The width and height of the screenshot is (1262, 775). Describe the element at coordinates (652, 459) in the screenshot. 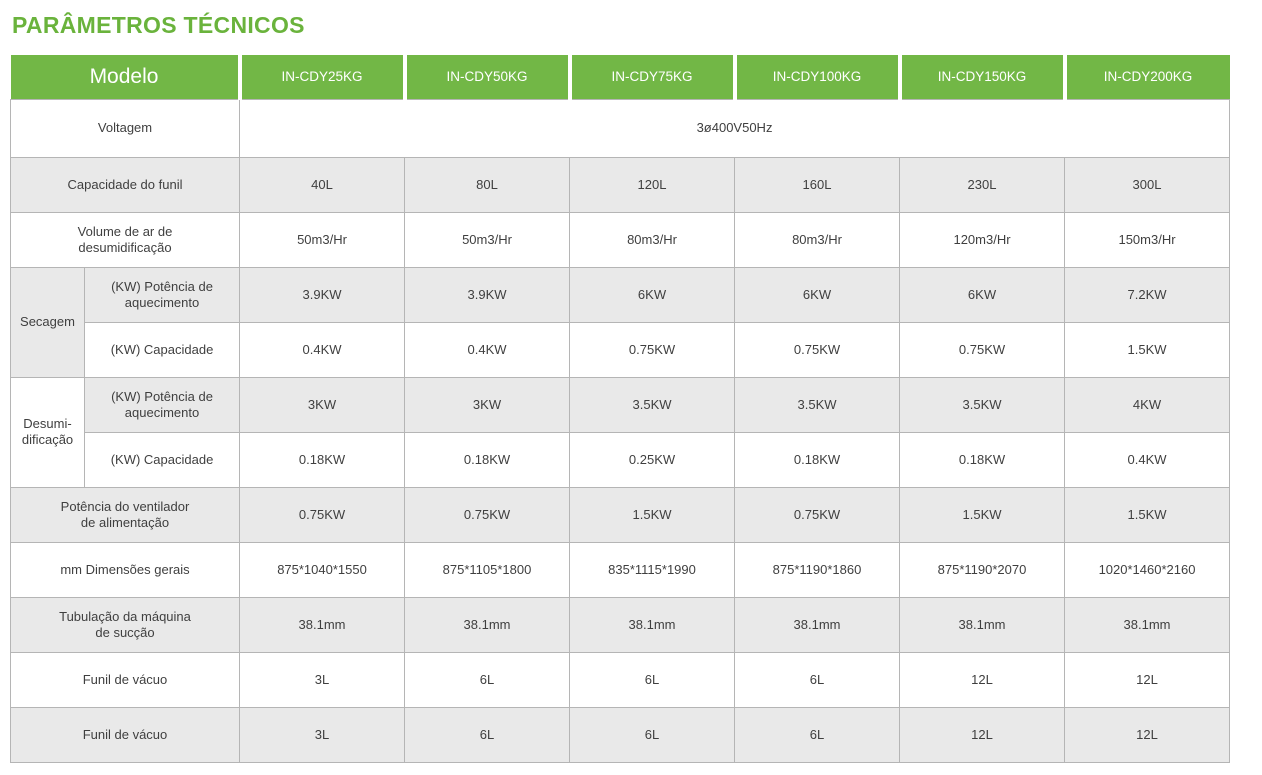

I see `cell-value: 0.25KW` at that location.